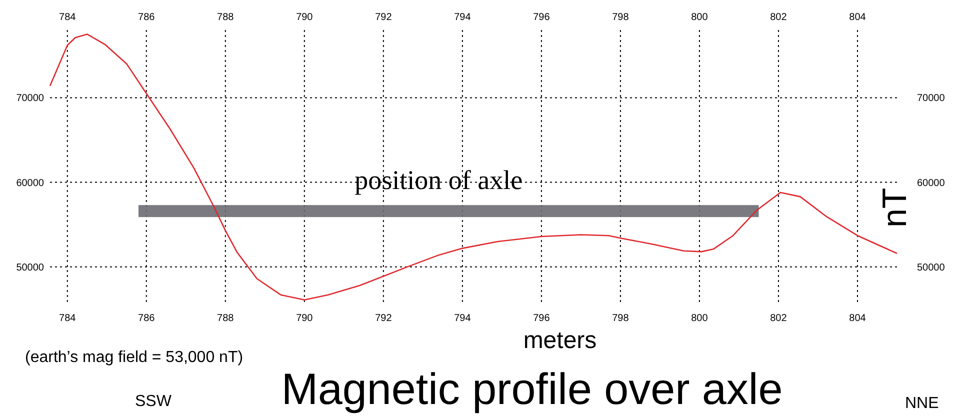 The width and height of the screenshot is (972, 417). What do you see at coordinates (305, 17) in the screenshot?
I see `x-tick-label: 790` at bounding box center [305, 17].